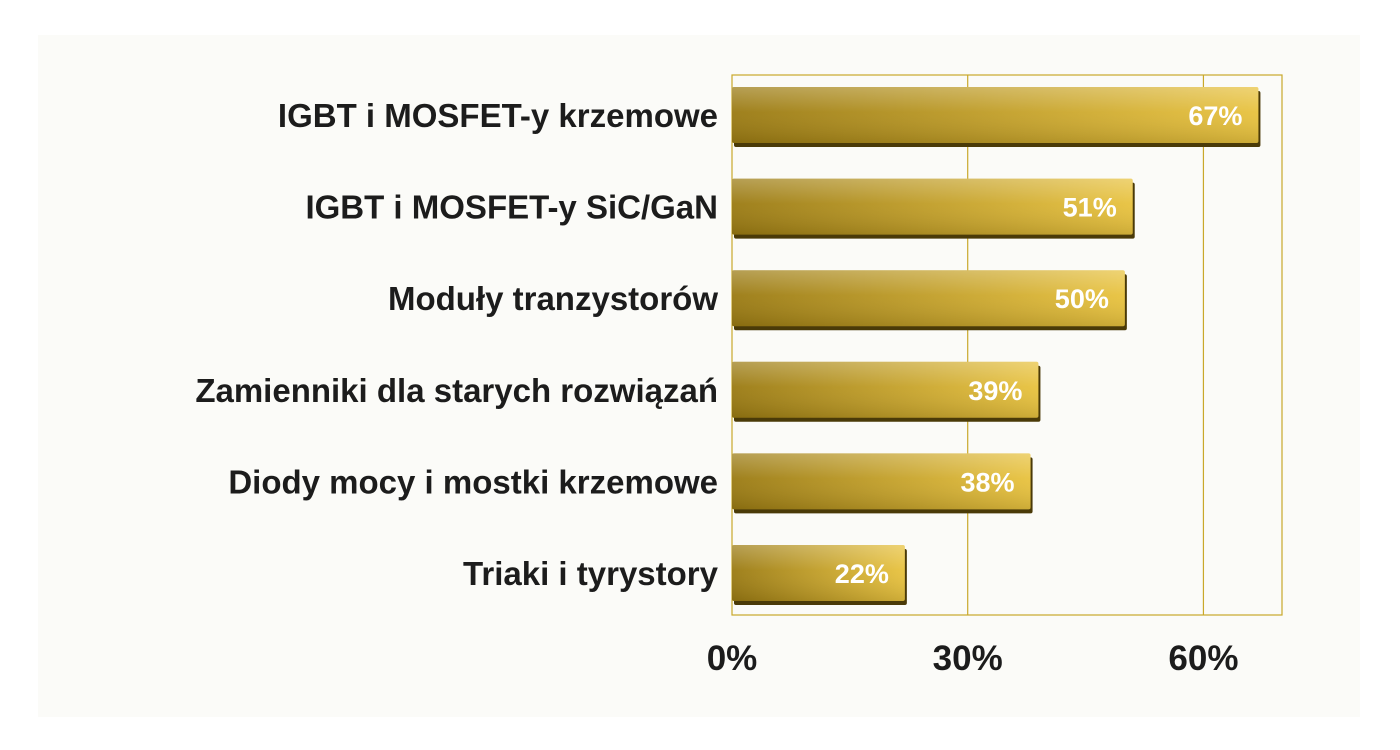 The width and height of the screenshot is (1400, 750). What do you see at coordinates (988, 482) in the screenshot?
I see `data-label-4: 38%` at bounding box center [988, 482].